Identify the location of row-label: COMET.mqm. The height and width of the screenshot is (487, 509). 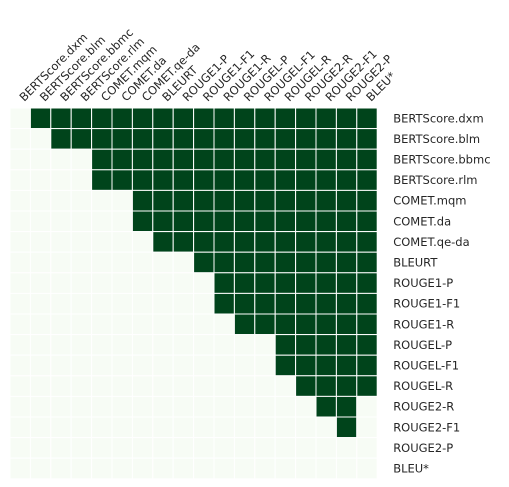
(429, 201).